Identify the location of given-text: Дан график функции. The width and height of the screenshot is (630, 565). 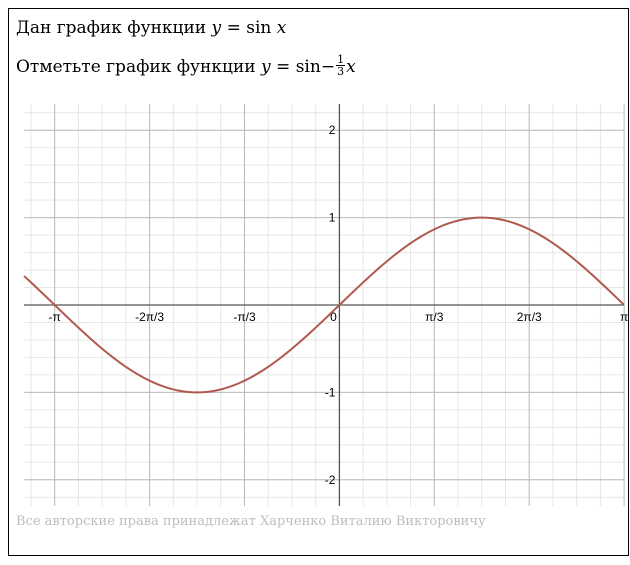
(111, 28).